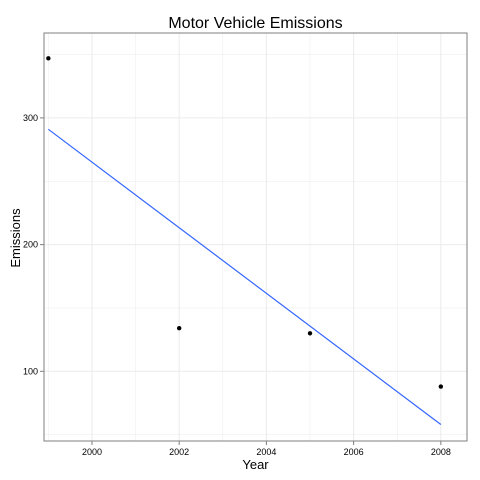  What do you see at coordinates (15, 238) in the screenshot?
I see `y-axis-title: Emissions` at bounding box center [15, 238].